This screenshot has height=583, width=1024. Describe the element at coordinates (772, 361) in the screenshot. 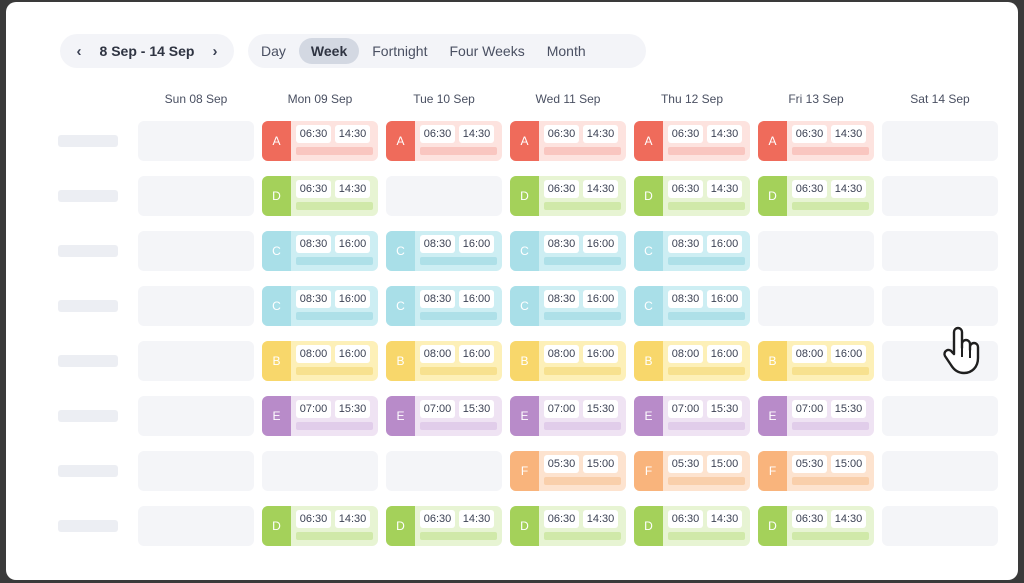

I see `shift-code-badge: B` at that location.